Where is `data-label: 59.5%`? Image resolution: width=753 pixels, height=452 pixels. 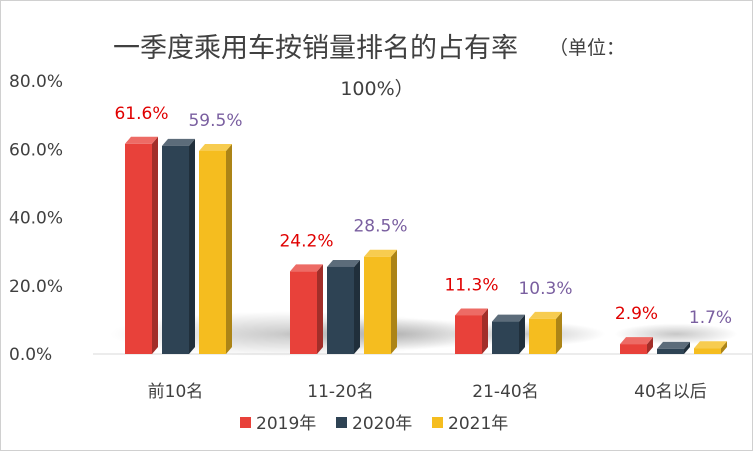
data-label: 59.5% is located at coordinates (215, 121).